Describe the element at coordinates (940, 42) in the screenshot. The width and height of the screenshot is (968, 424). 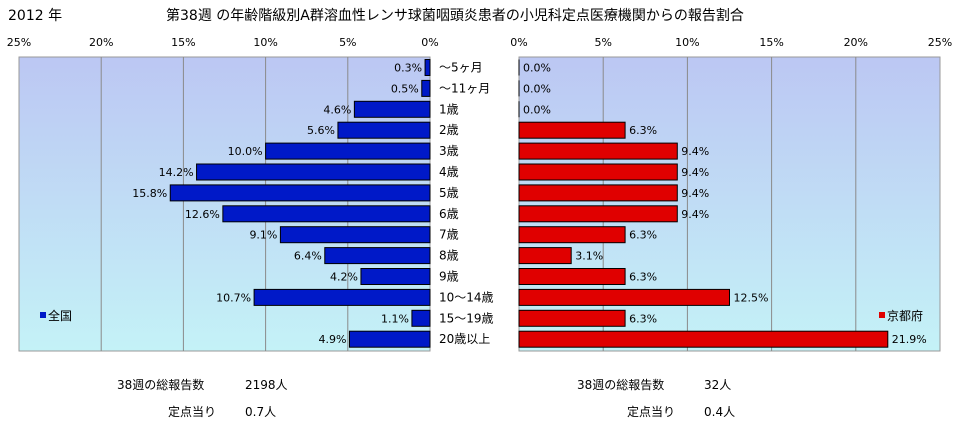
I see `tick-label-right: 25%` at that location.